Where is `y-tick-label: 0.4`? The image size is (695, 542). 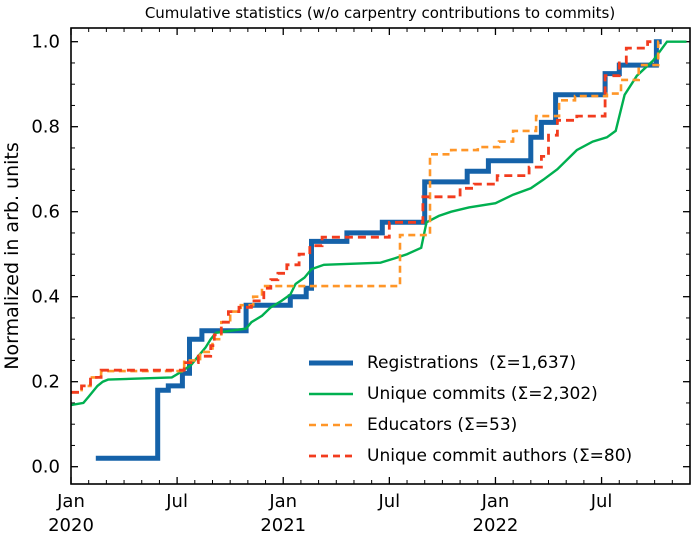 y-tick-label: 0.4 is located at coordinates (45, 297).